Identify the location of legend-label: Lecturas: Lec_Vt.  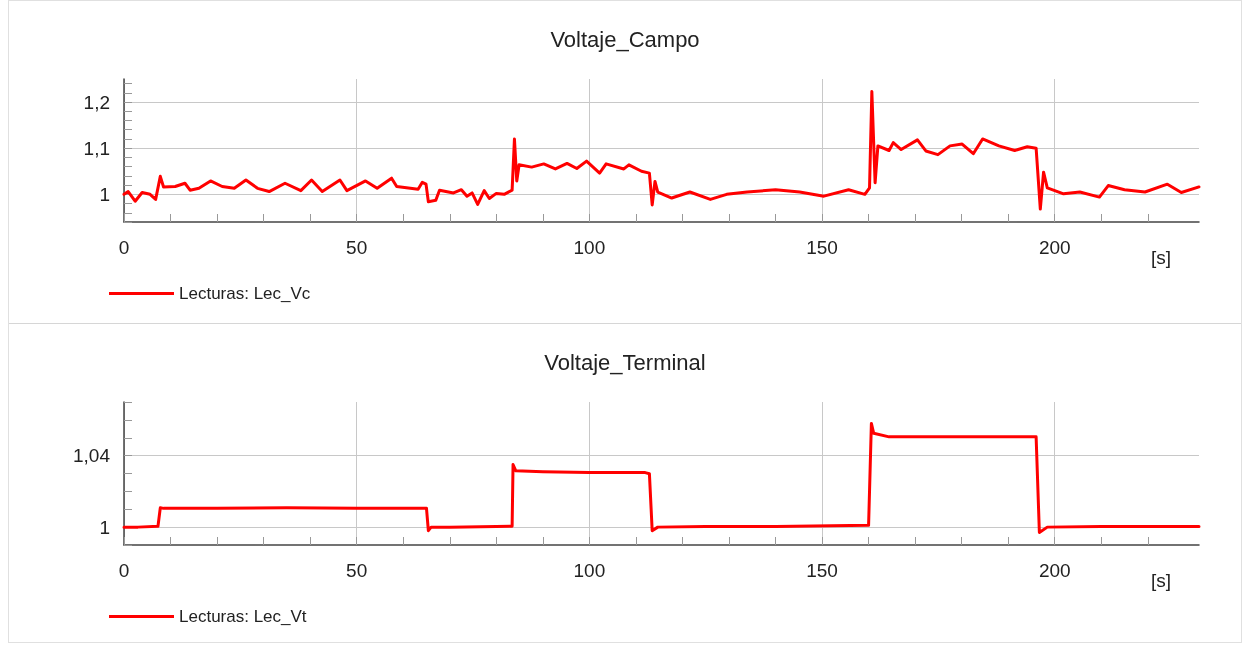
(243, 616).